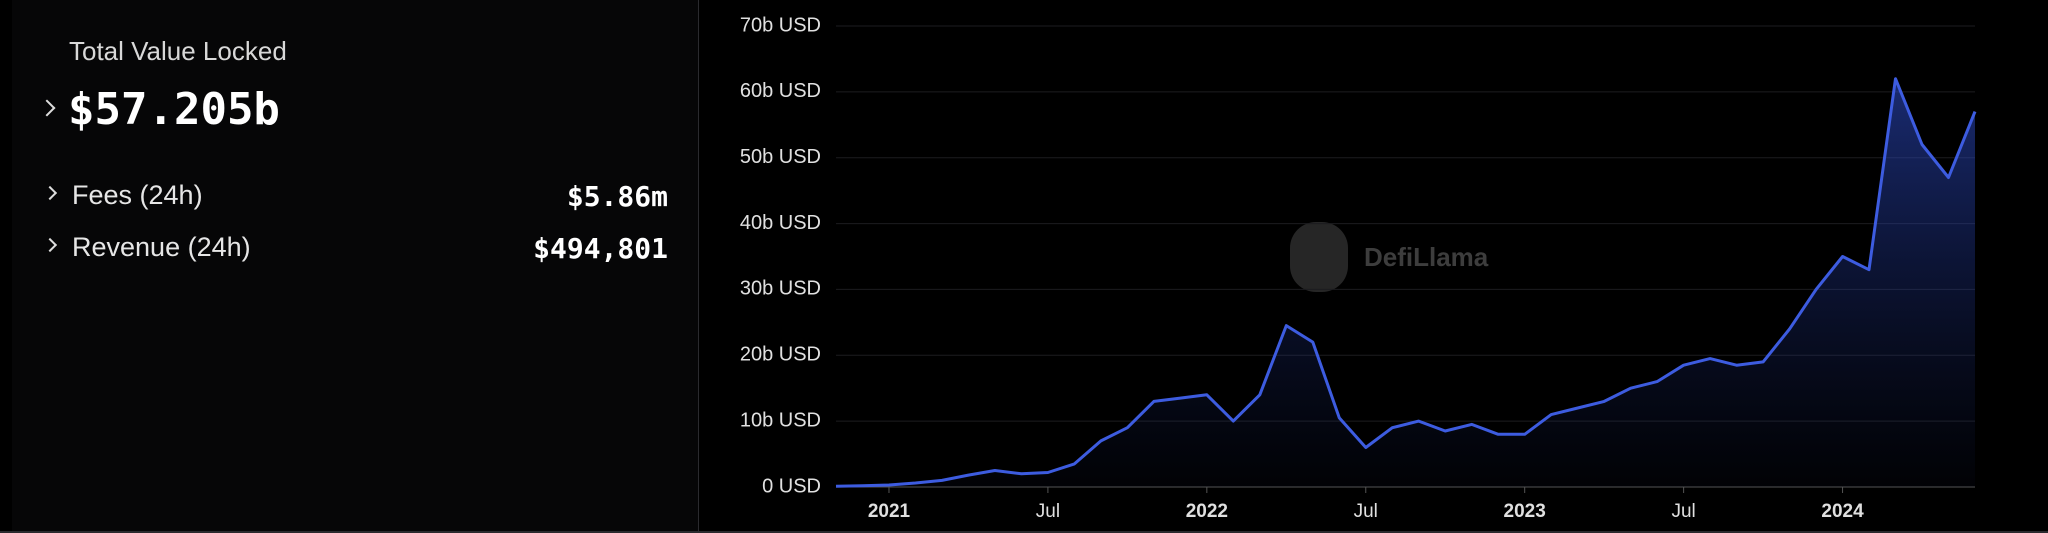 The image size is (2048, 533). What do you see at coordinates (1525, 511) in the screenshot?
I see `x-tick-label: 2023` at bounding box center [1525, 511].